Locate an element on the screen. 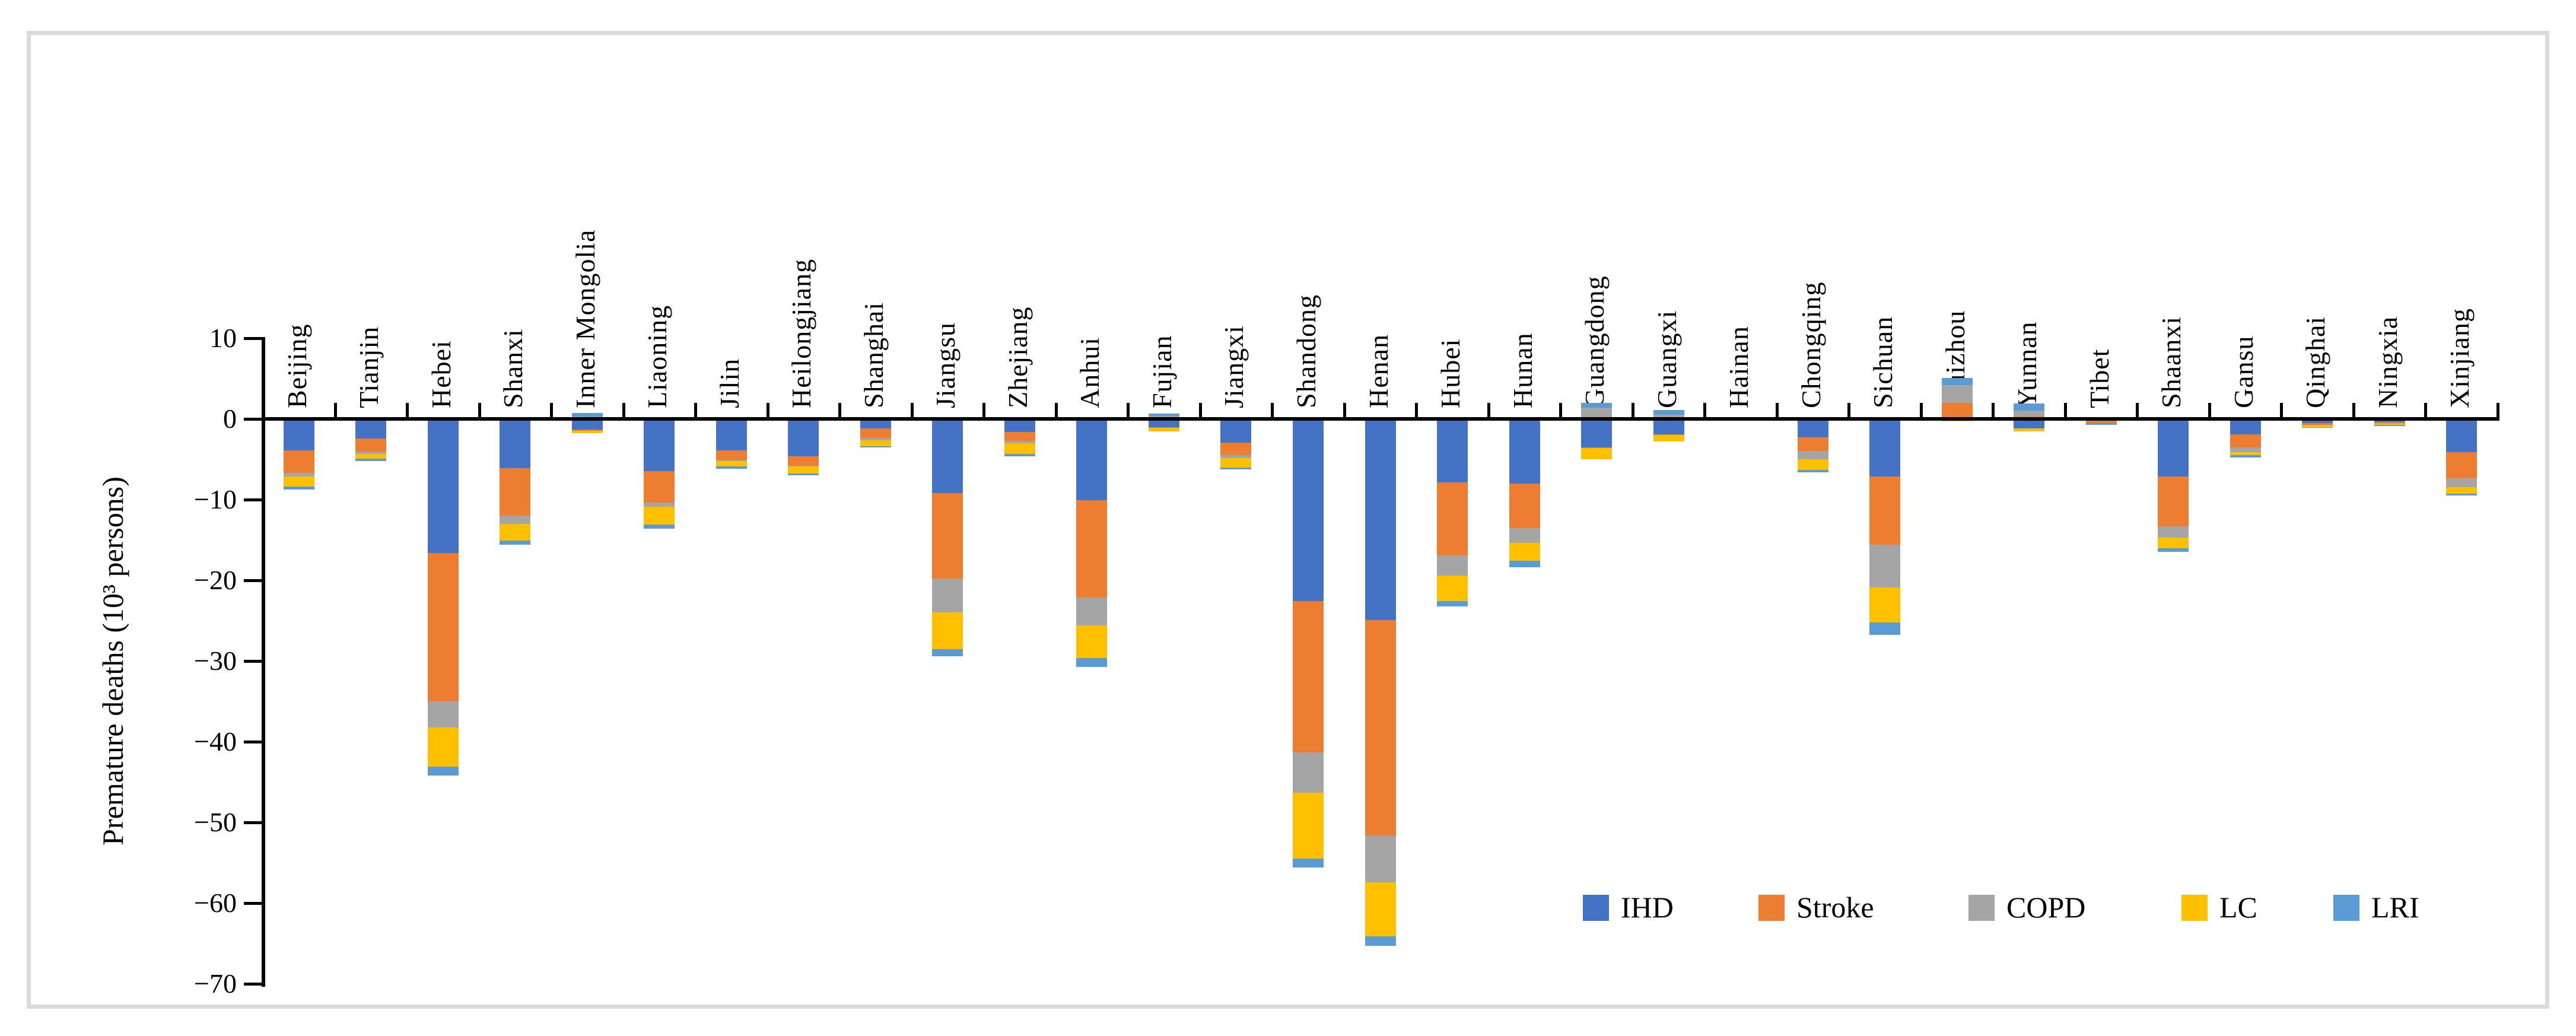  category-label: Guangxi is located at coordinates (1666, 359).